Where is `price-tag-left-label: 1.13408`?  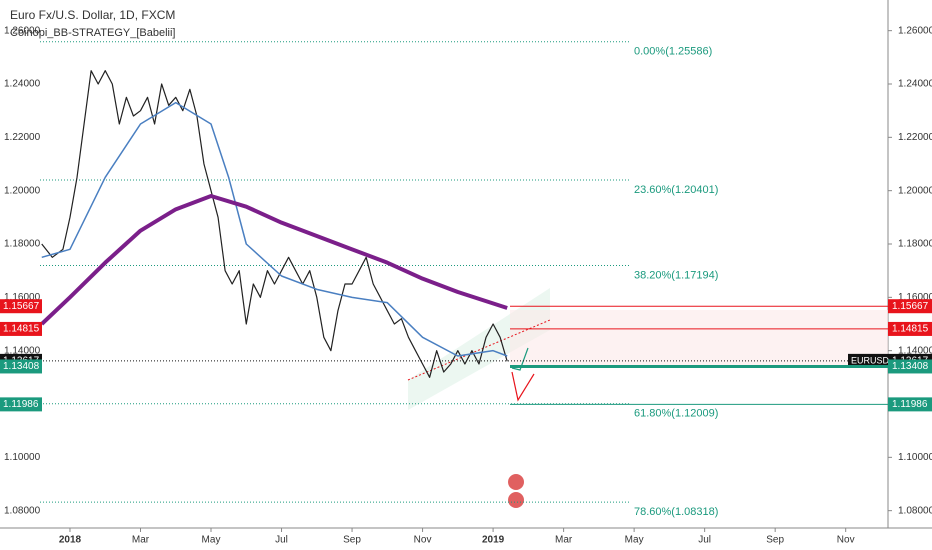 price-tag-left-label: 1.13408 is located at coordinates (21, 366).